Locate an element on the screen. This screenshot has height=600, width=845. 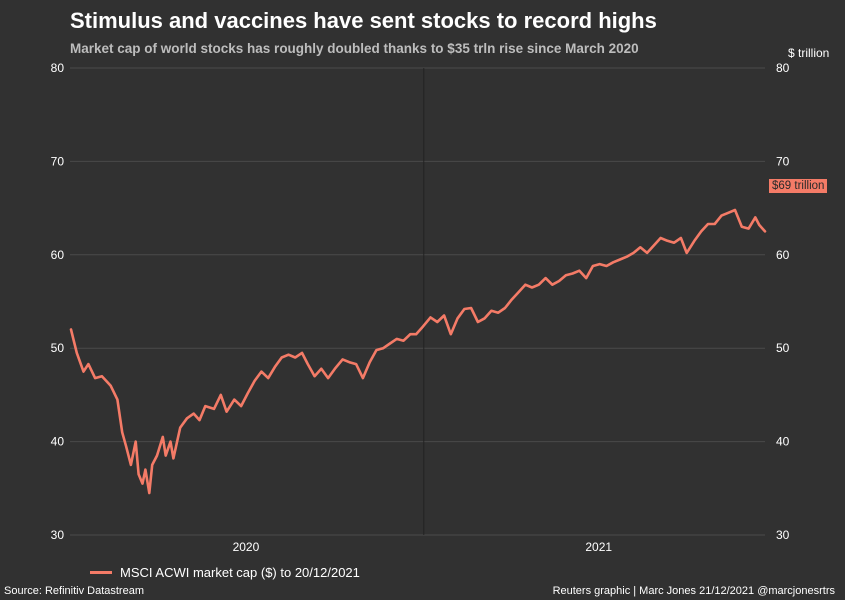
y-tick-left-40: 40 is located at coordinates (58, 442).